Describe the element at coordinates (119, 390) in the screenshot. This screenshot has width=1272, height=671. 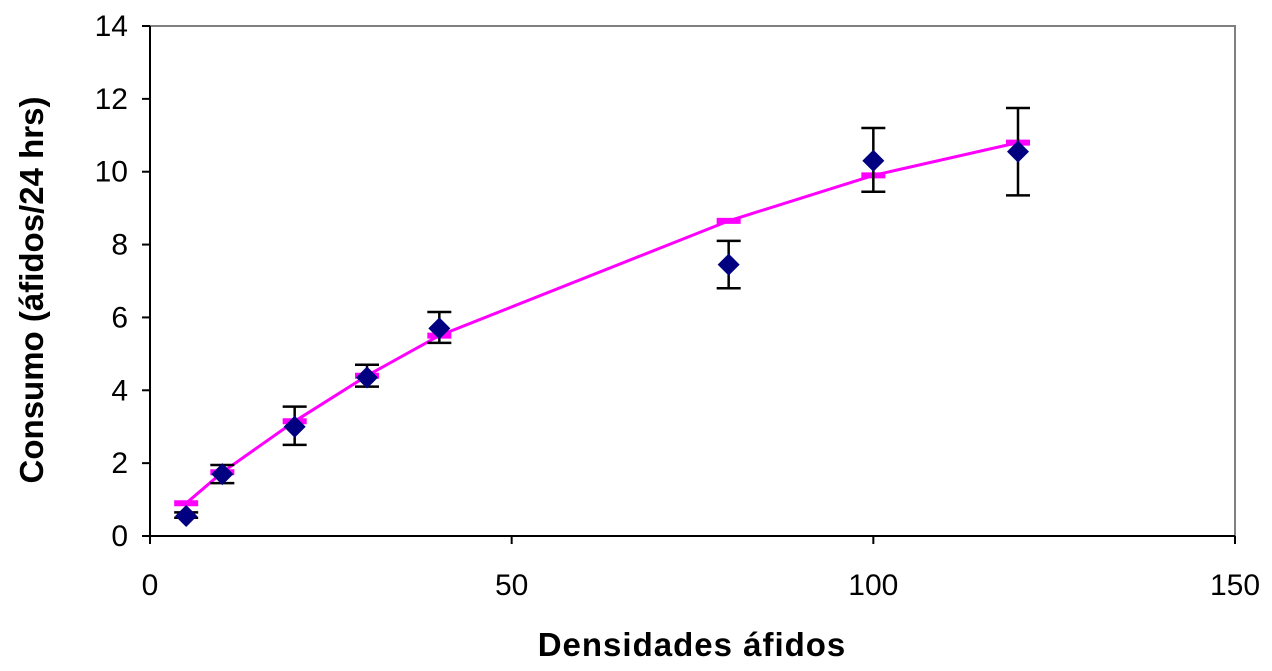
I see `y-tick-label: 4` at that location.